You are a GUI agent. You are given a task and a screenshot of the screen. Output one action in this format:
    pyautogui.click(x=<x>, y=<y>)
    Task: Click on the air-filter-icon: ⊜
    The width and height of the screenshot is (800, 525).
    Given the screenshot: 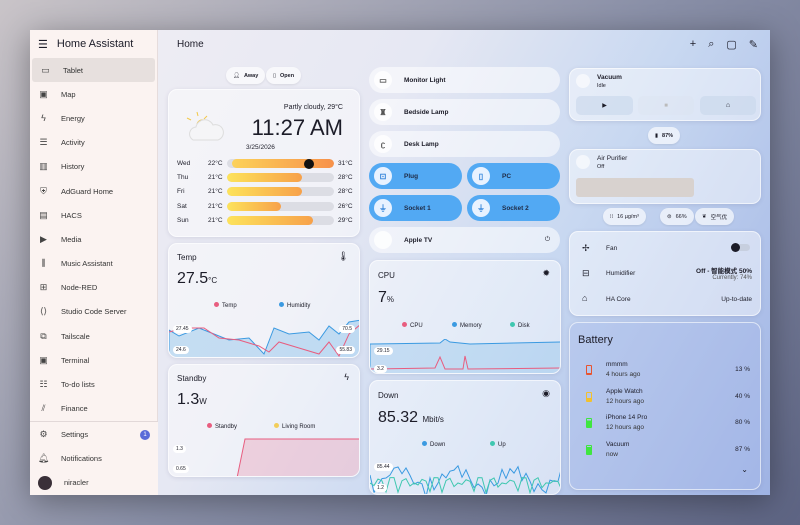 What is the action you would take?
    pyautogui.click(x=669, y=216)
    